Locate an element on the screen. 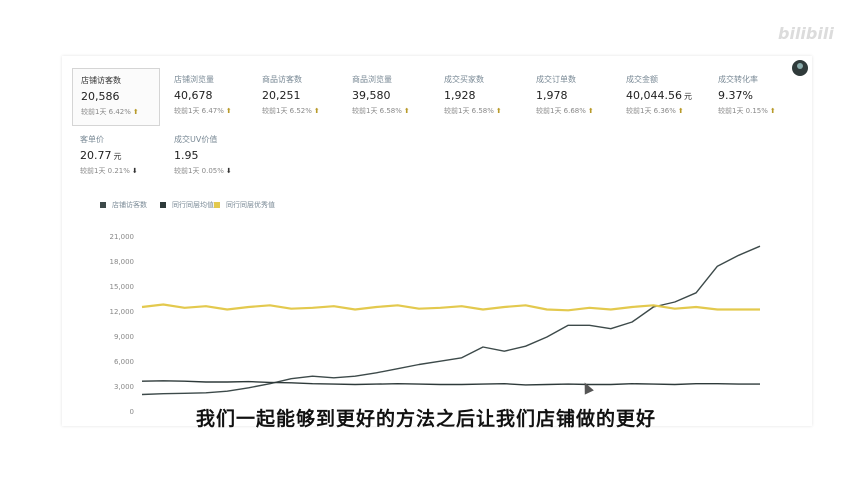 This screenshot has height=480, width=852. kpi-value: 1,978 is located at coordinates (552, 95).